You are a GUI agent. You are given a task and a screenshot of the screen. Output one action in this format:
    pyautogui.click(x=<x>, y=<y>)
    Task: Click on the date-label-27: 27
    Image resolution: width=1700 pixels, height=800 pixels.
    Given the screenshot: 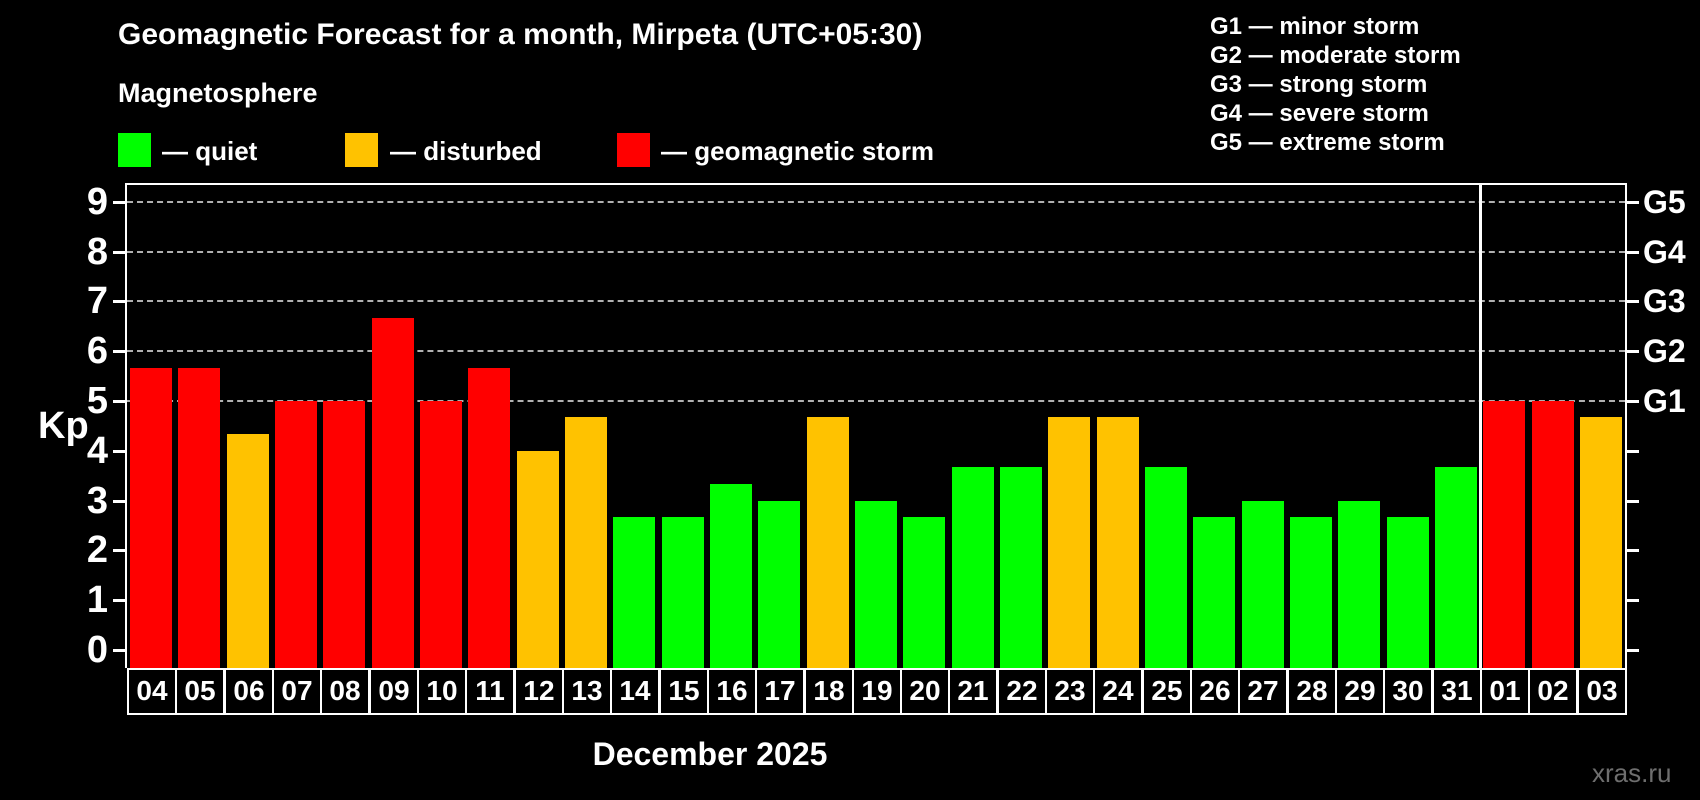 What is the action you would take?
    pyautogui.click(x=1263, y=691)
    